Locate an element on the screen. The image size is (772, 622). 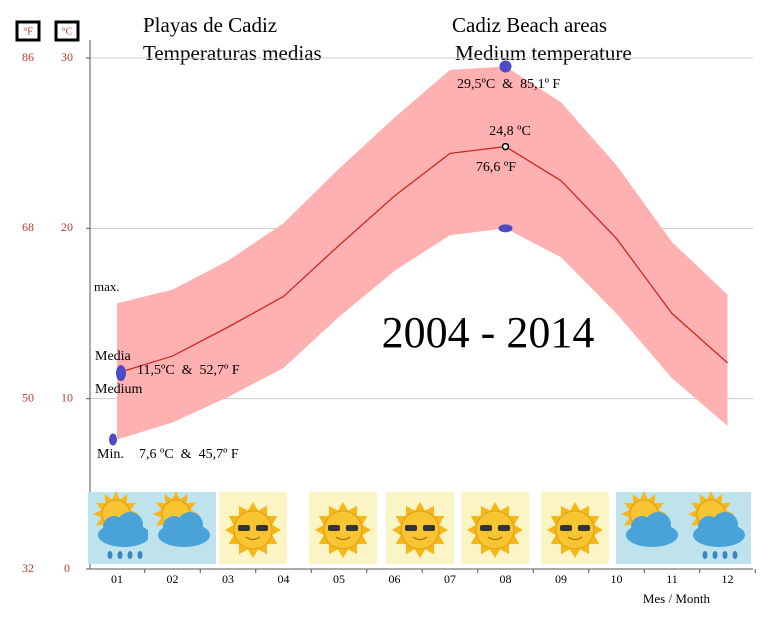
x-tick-label: 11 is located at coordinates (672, 579).